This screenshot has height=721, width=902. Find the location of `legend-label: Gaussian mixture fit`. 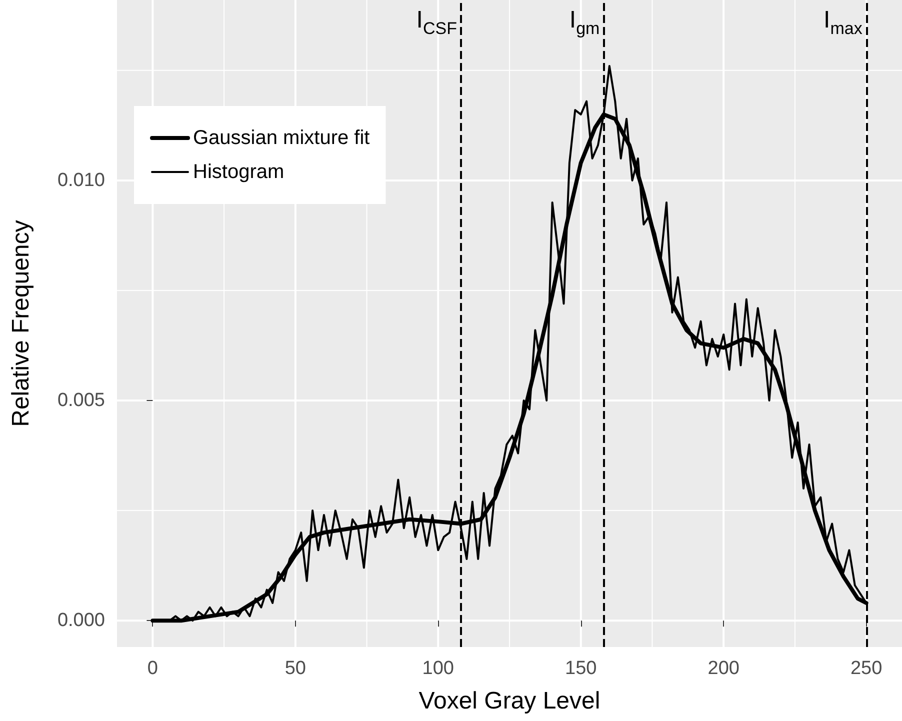

legend-label: Gaussian mixture fit is located at coordinates (281, 138).